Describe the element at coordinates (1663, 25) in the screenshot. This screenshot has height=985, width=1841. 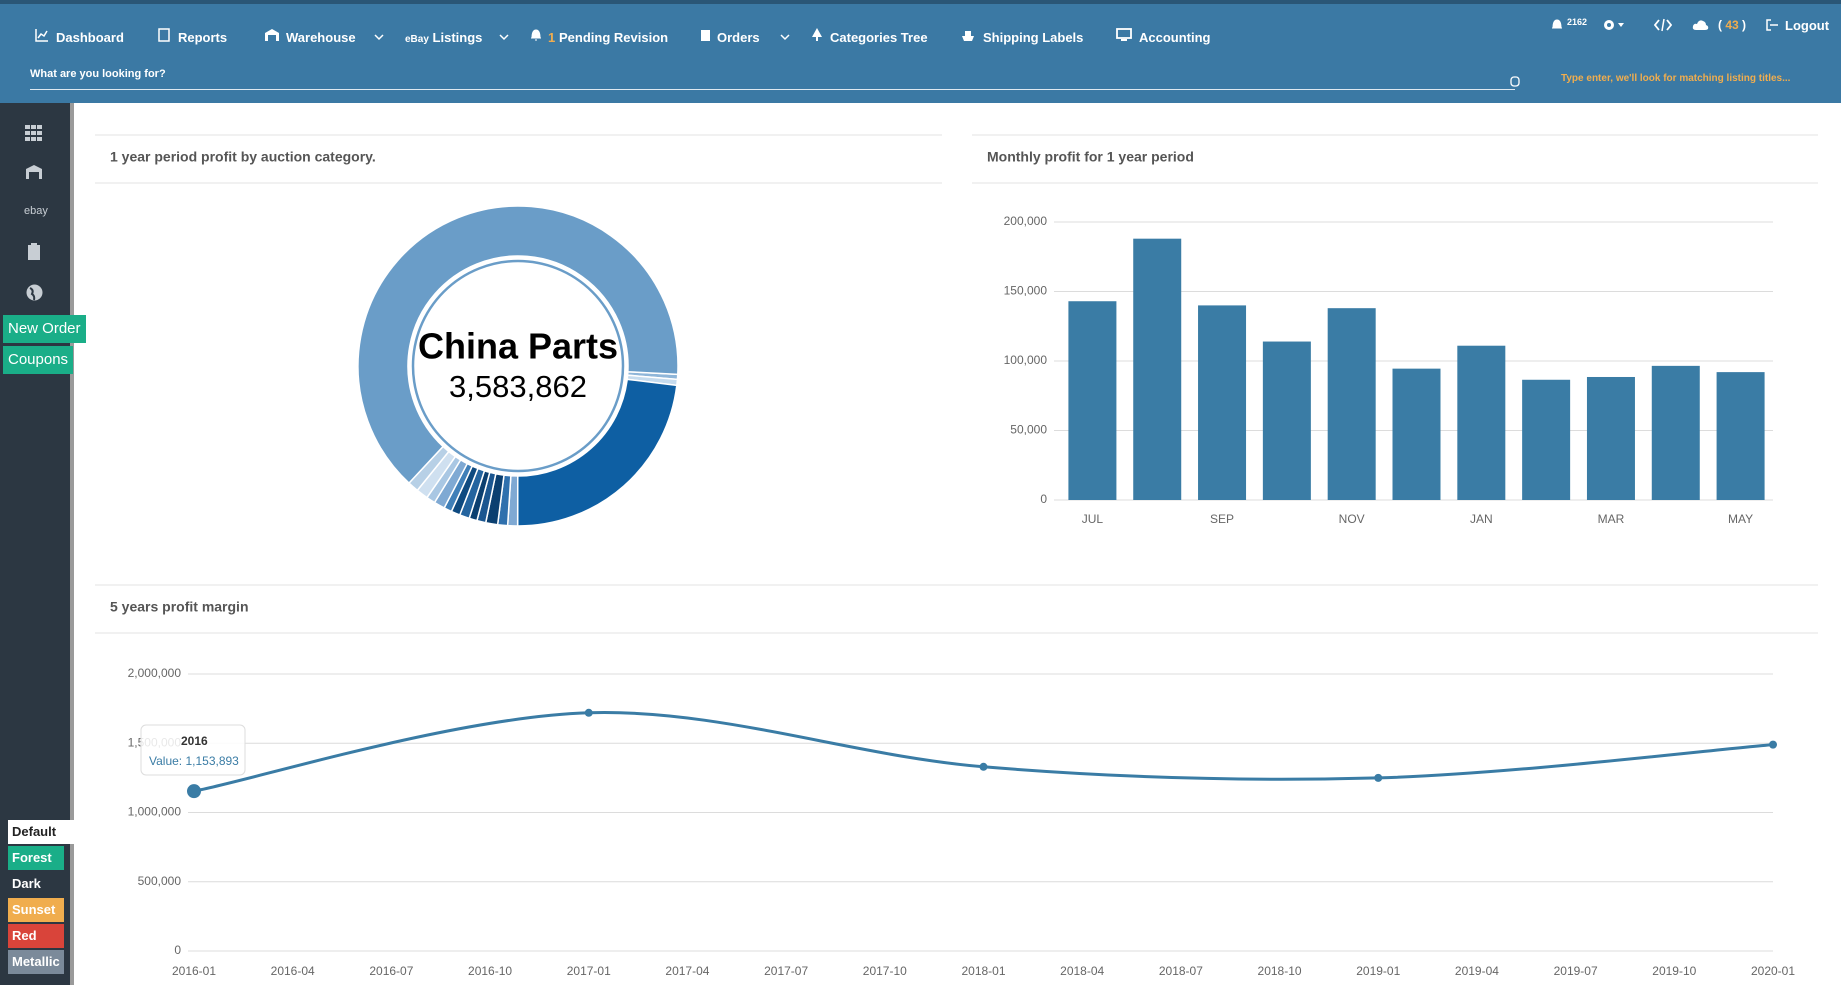
I see `icon-code` at that location.